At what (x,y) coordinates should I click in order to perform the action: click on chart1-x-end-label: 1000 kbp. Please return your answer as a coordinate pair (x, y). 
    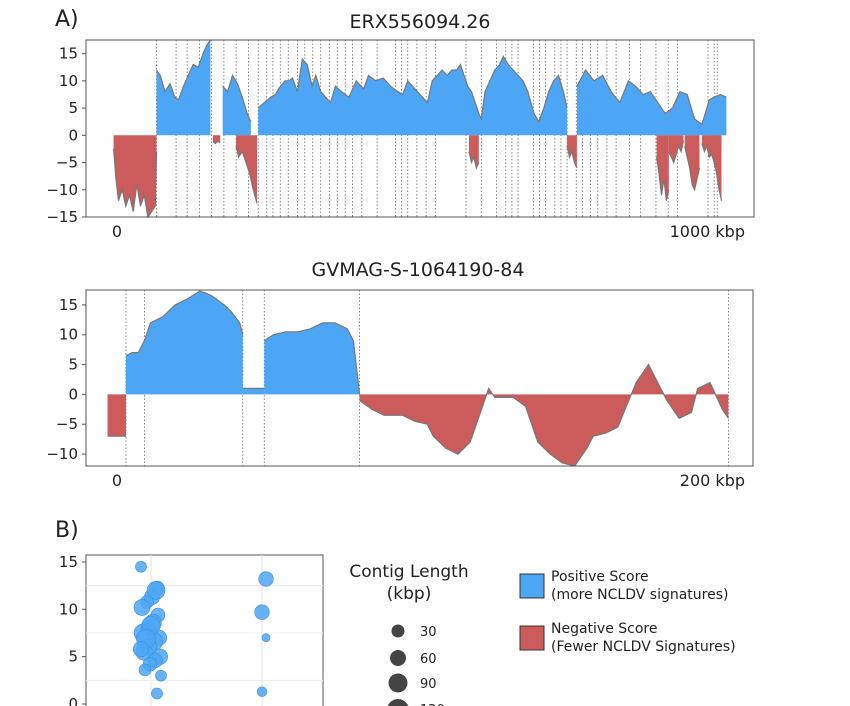
    Looking at the image, I should click on (707, 231).